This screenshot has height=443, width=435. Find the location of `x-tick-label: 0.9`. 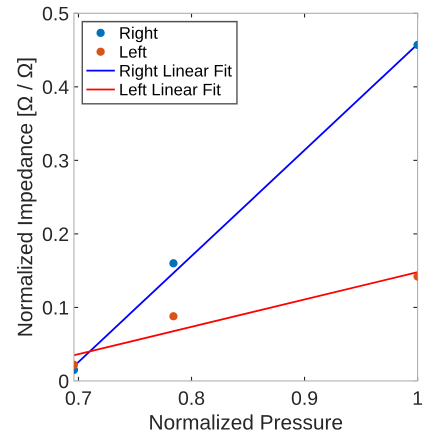

x-tick-label: 0.9 is located at coordinates (305, 398).